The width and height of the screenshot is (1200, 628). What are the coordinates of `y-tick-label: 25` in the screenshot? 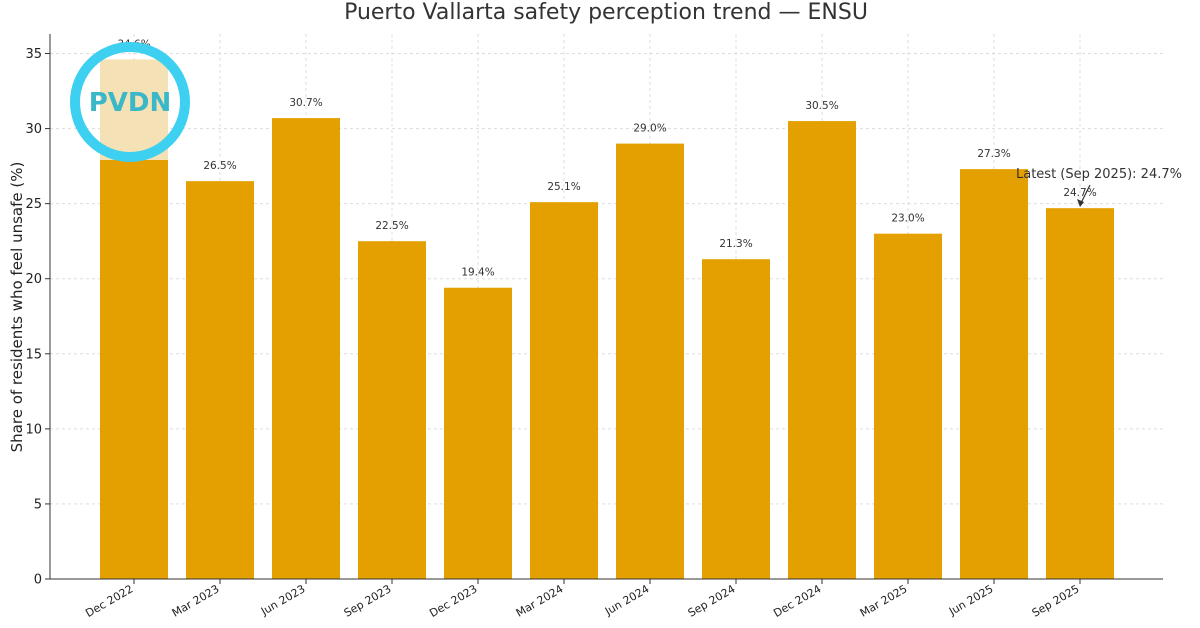 It's located at (33, 204).